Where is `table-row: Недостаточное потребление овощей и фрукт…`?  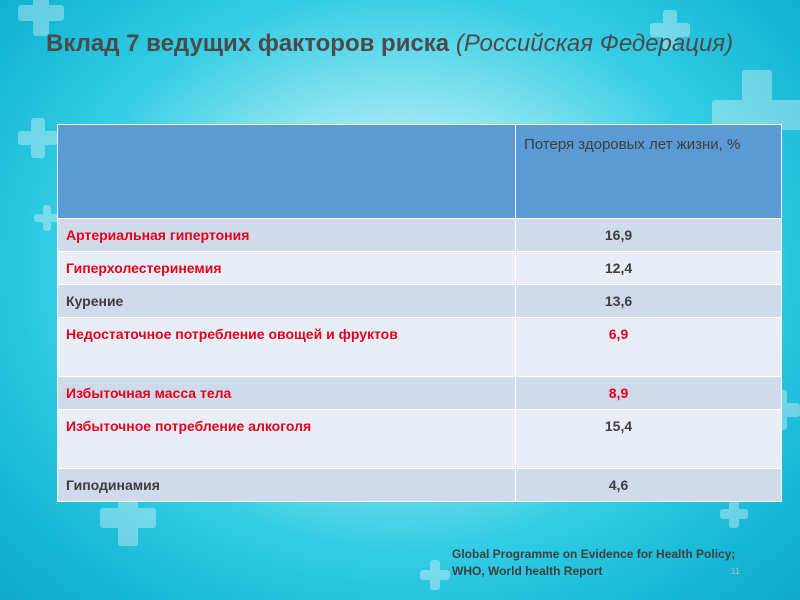
table-row: Недостаточное потребление овощей и фрукт… is located at coordinates (419, 347).